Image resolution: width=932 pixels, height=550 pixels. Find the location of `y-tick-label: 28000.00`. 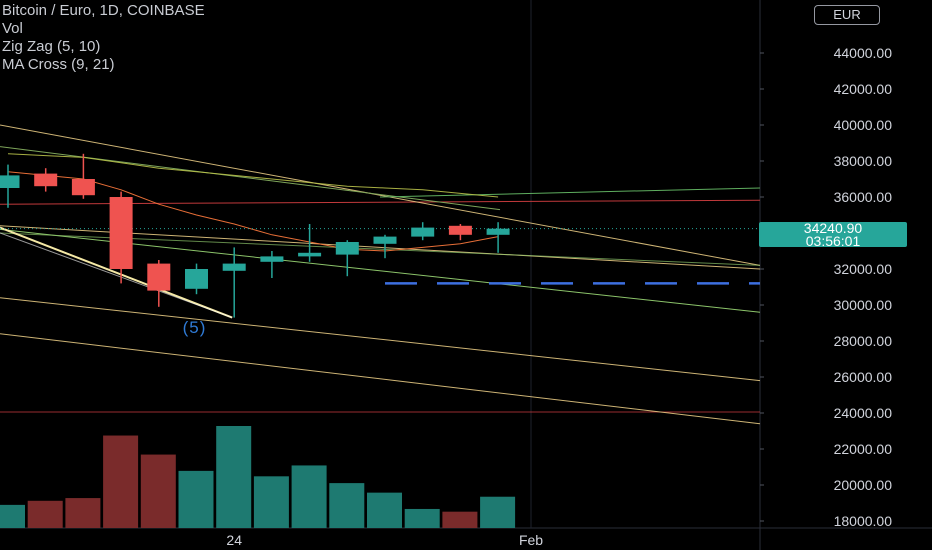

y-tick-label: 28000.00 is located at coordinates (863, 341).